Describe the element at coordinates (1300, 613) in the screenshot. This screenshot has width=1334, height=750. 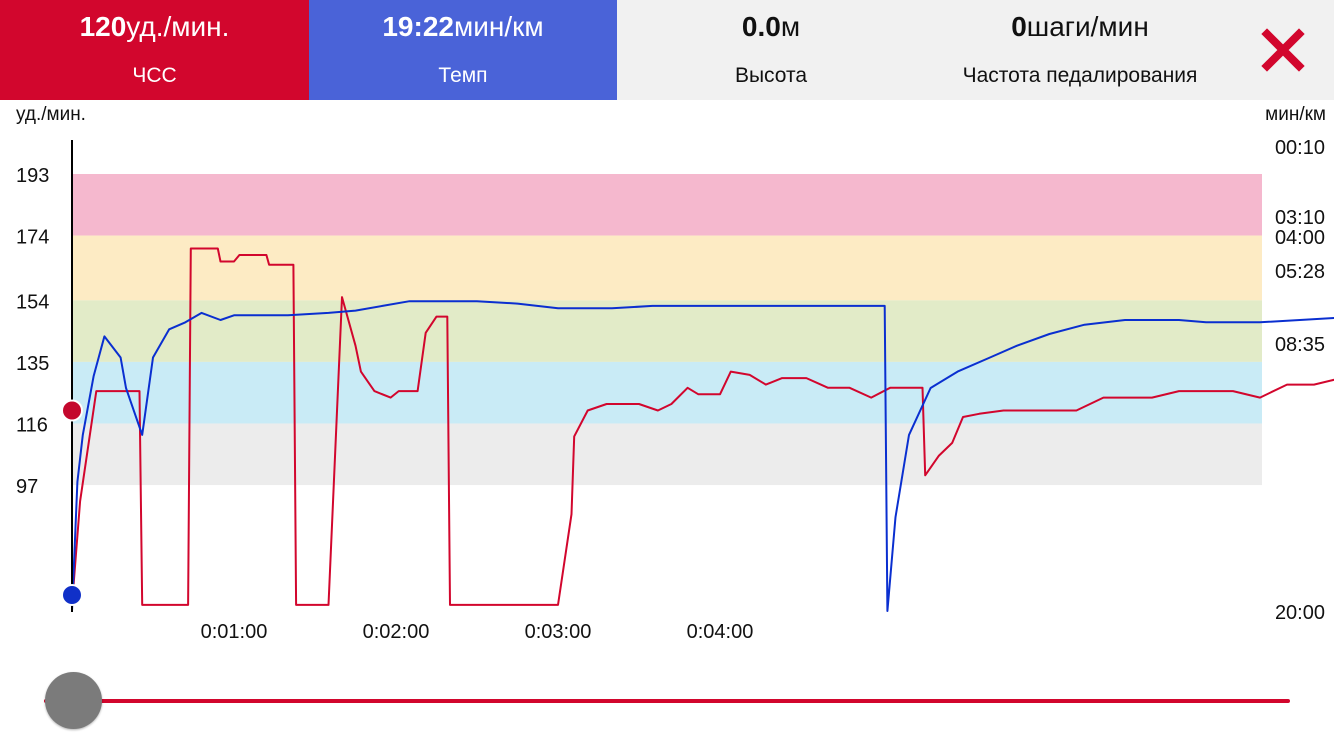
I see `right-tick-label: 20:00` at that location.